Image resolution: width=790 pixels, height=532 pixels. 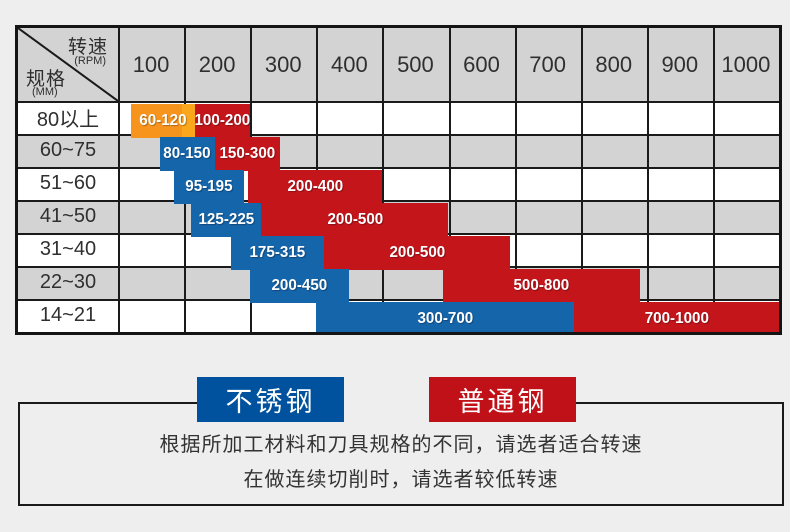 I want to click on speed-bar-label: 300-700, so click(x=445, y=318).